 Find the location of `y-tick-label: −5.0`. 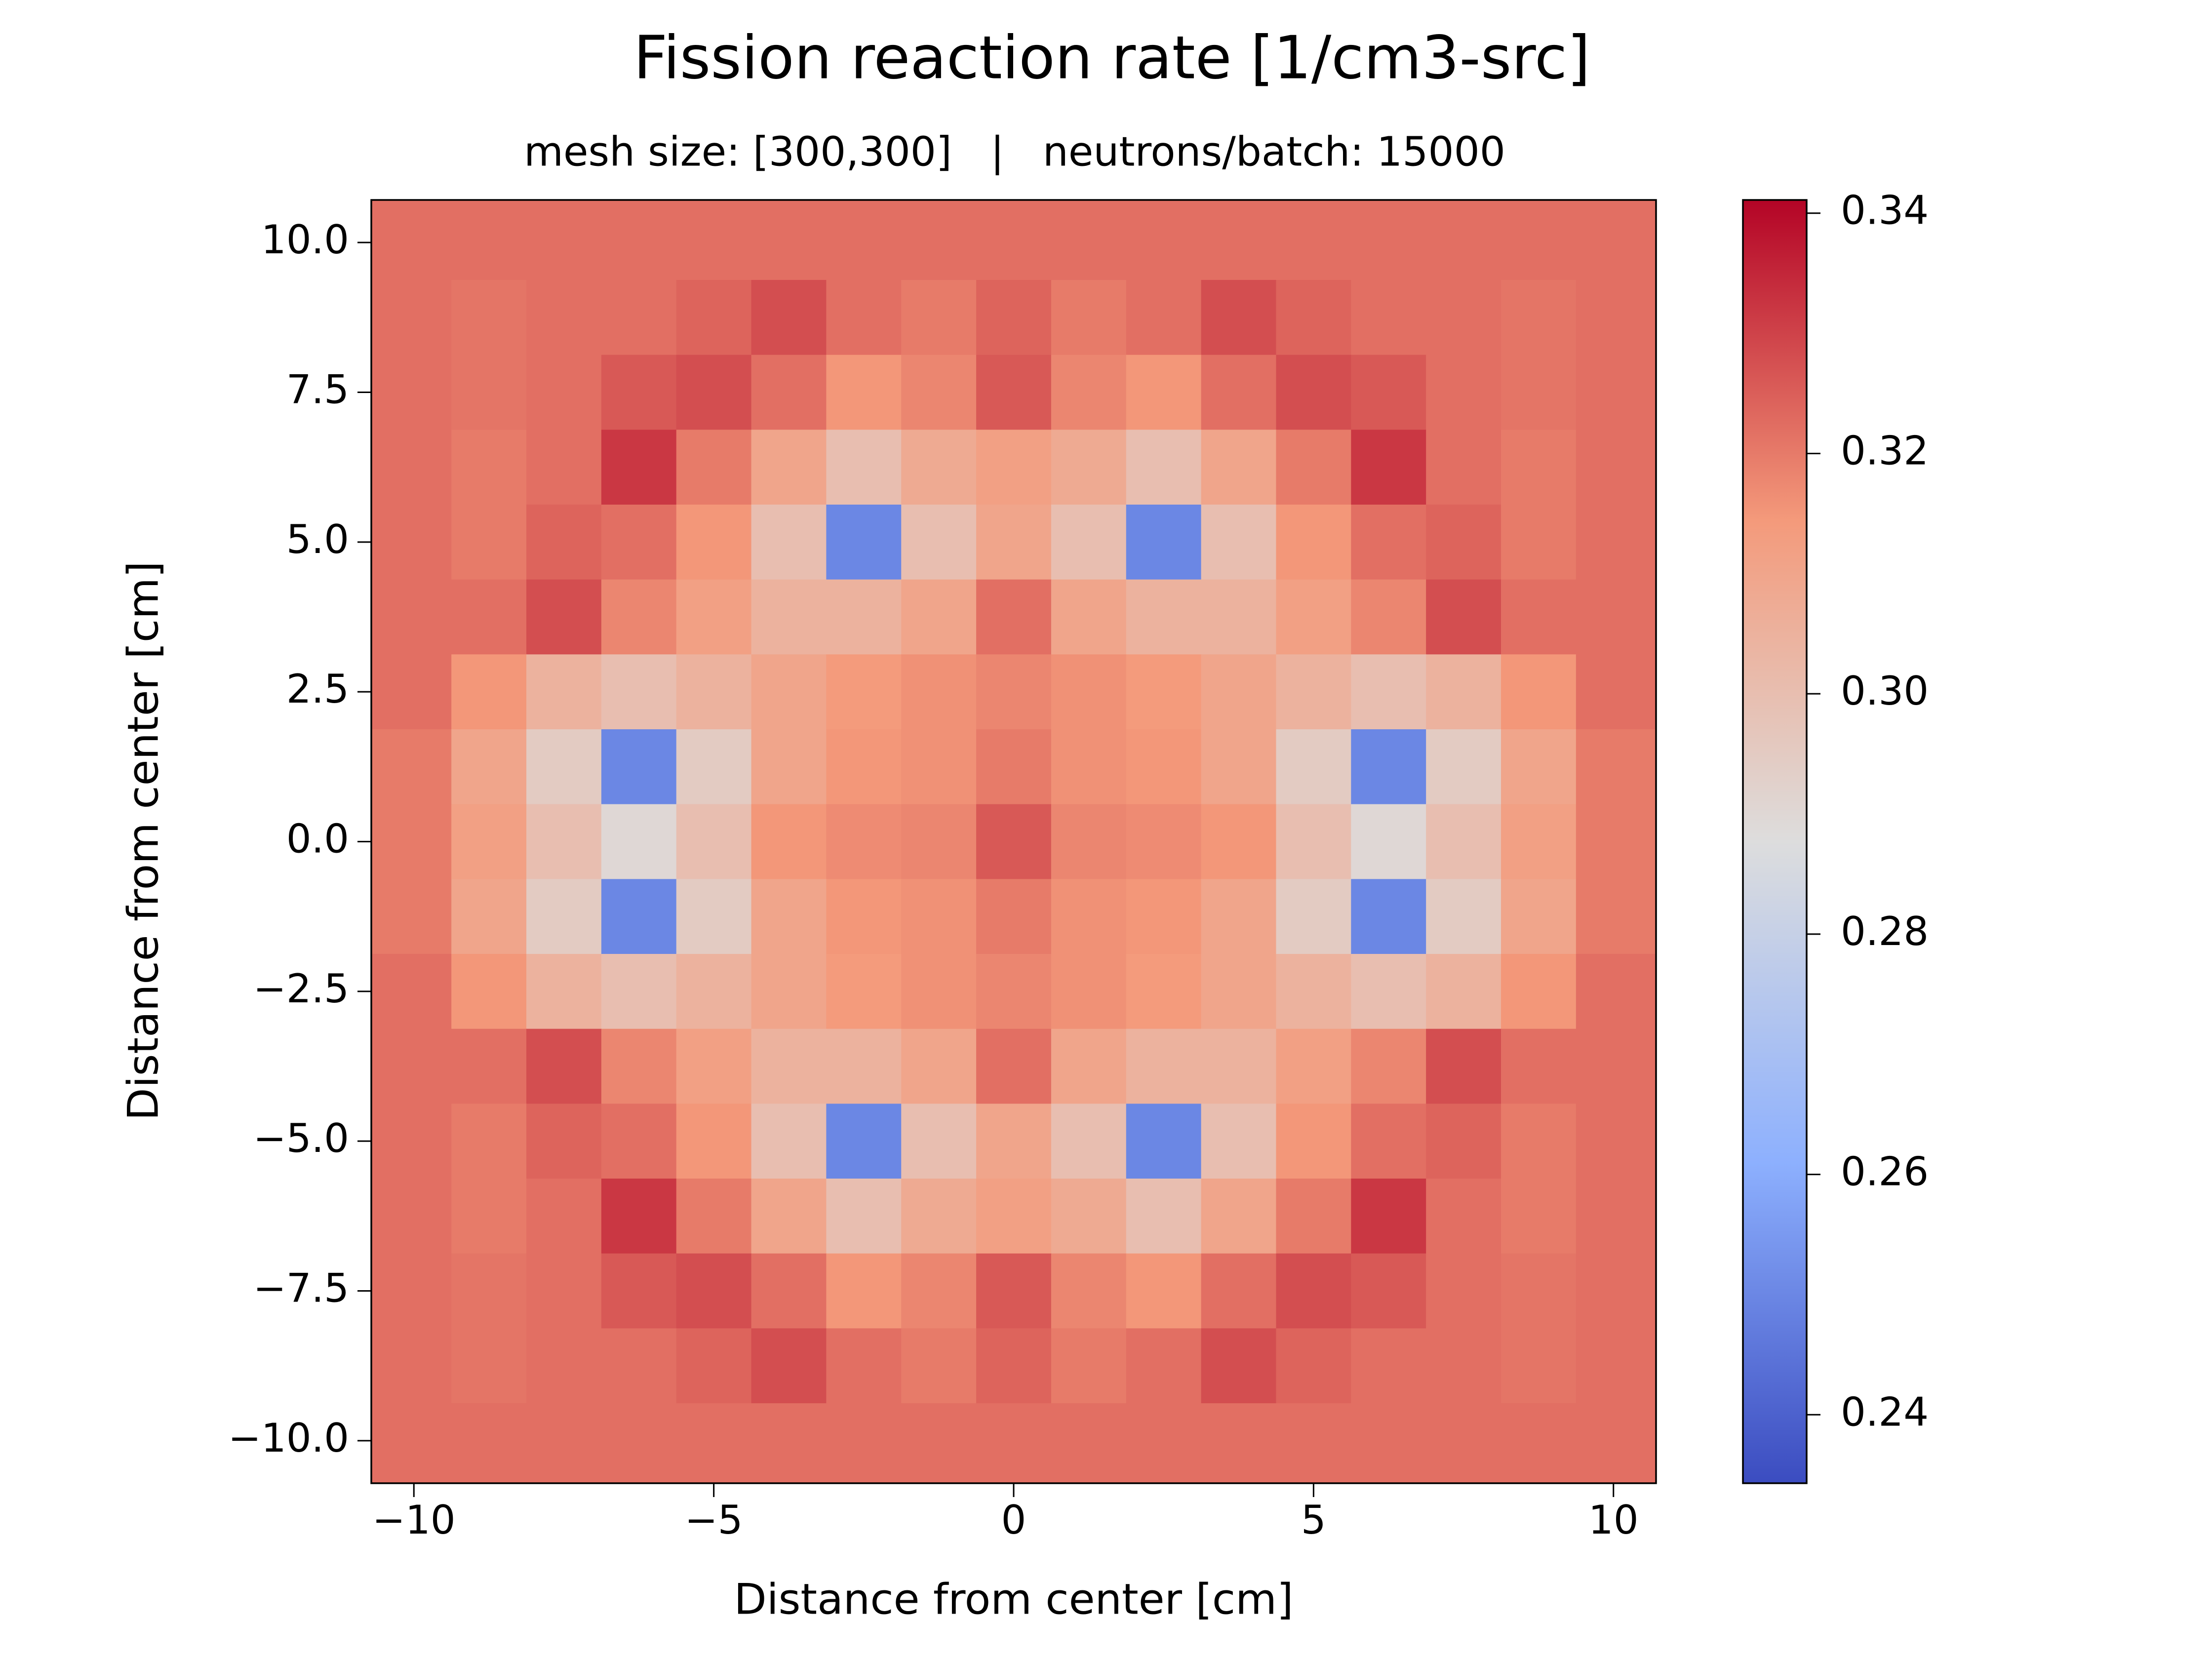

y-tick-label: −5.0 is located at coordinates (301, 1138).